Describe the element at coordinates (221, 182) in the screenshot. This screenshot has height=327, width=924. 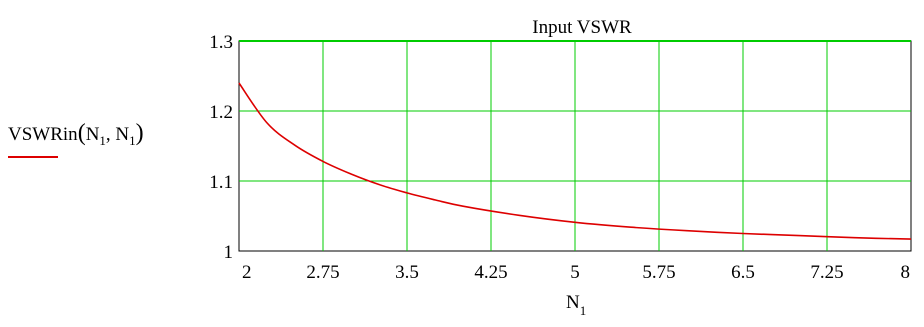
I see `y-tick-label: 1.1` at that location.